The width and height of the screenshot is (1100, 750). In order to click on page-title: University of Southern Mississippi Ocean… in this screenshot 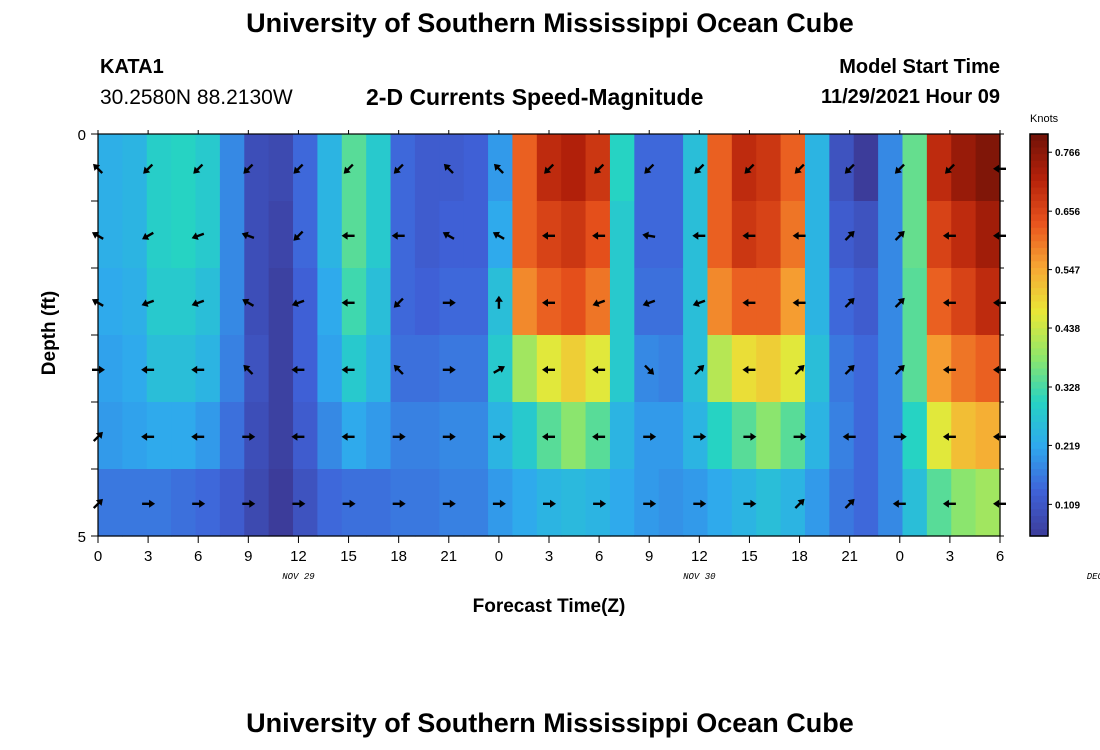, I will do `click(550, 23)`.